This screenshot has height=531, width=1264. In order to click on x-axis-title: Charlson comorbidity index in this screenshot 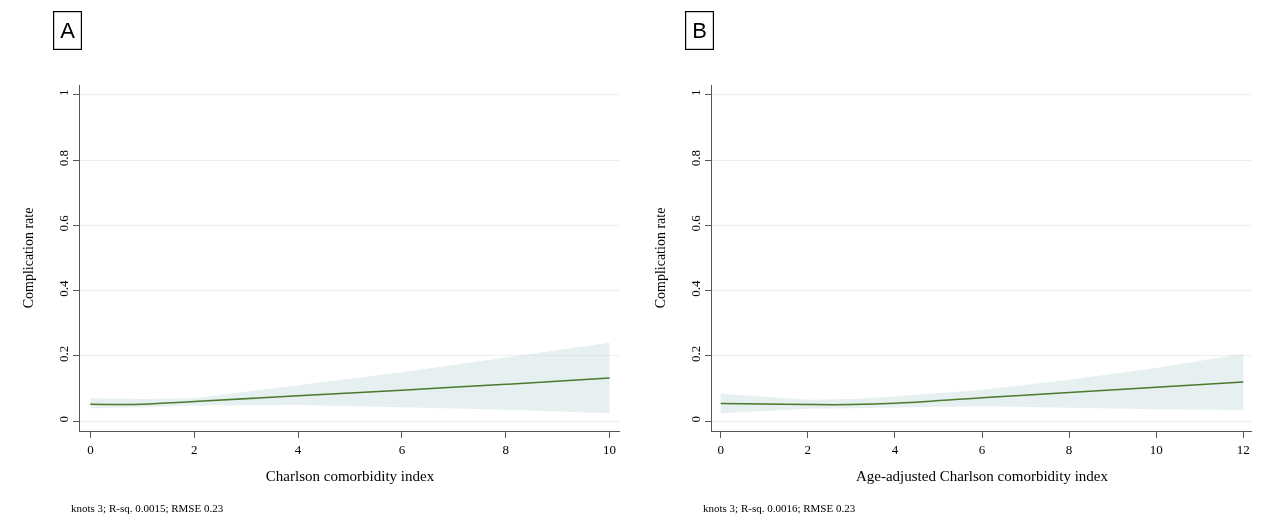, I will do `click(350, 475)`.